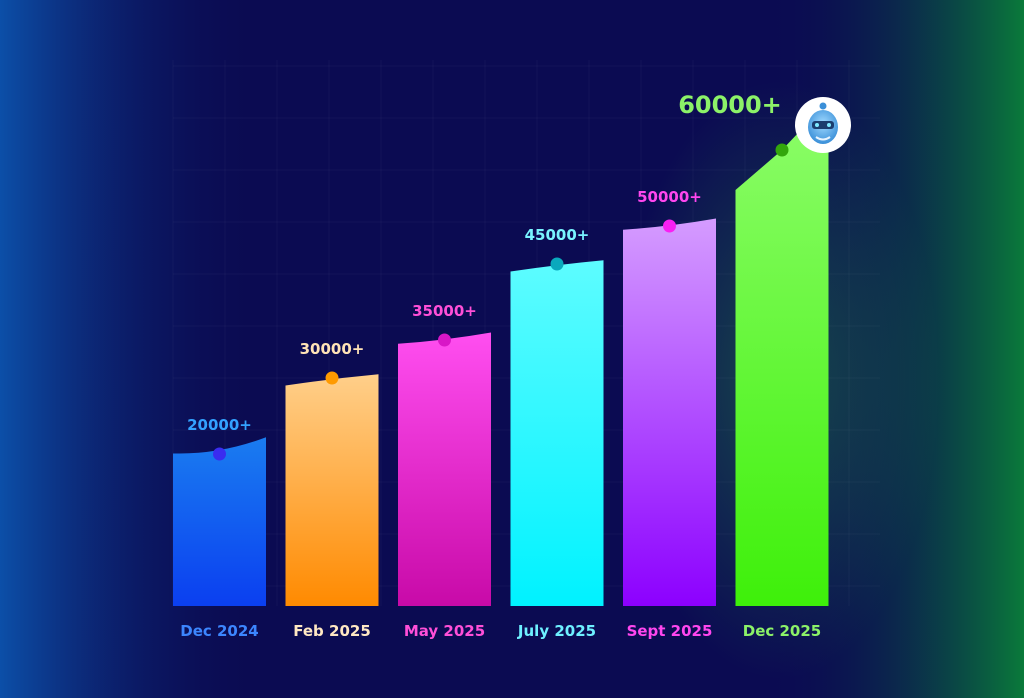 The width and height of the screenshot is (1024, 698). I want to click on category-label: Sept 2025, so click(670, 631).